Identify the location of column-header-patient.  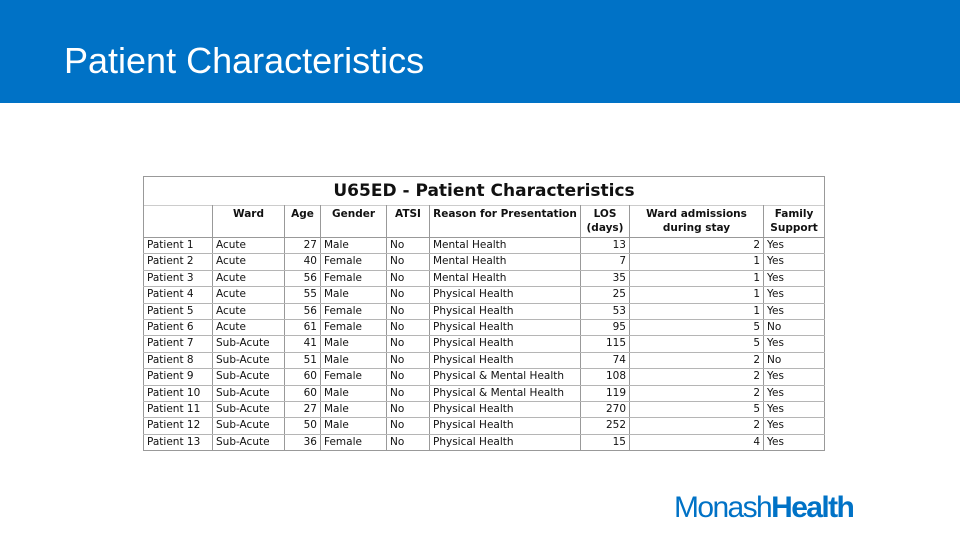
(178, 221).